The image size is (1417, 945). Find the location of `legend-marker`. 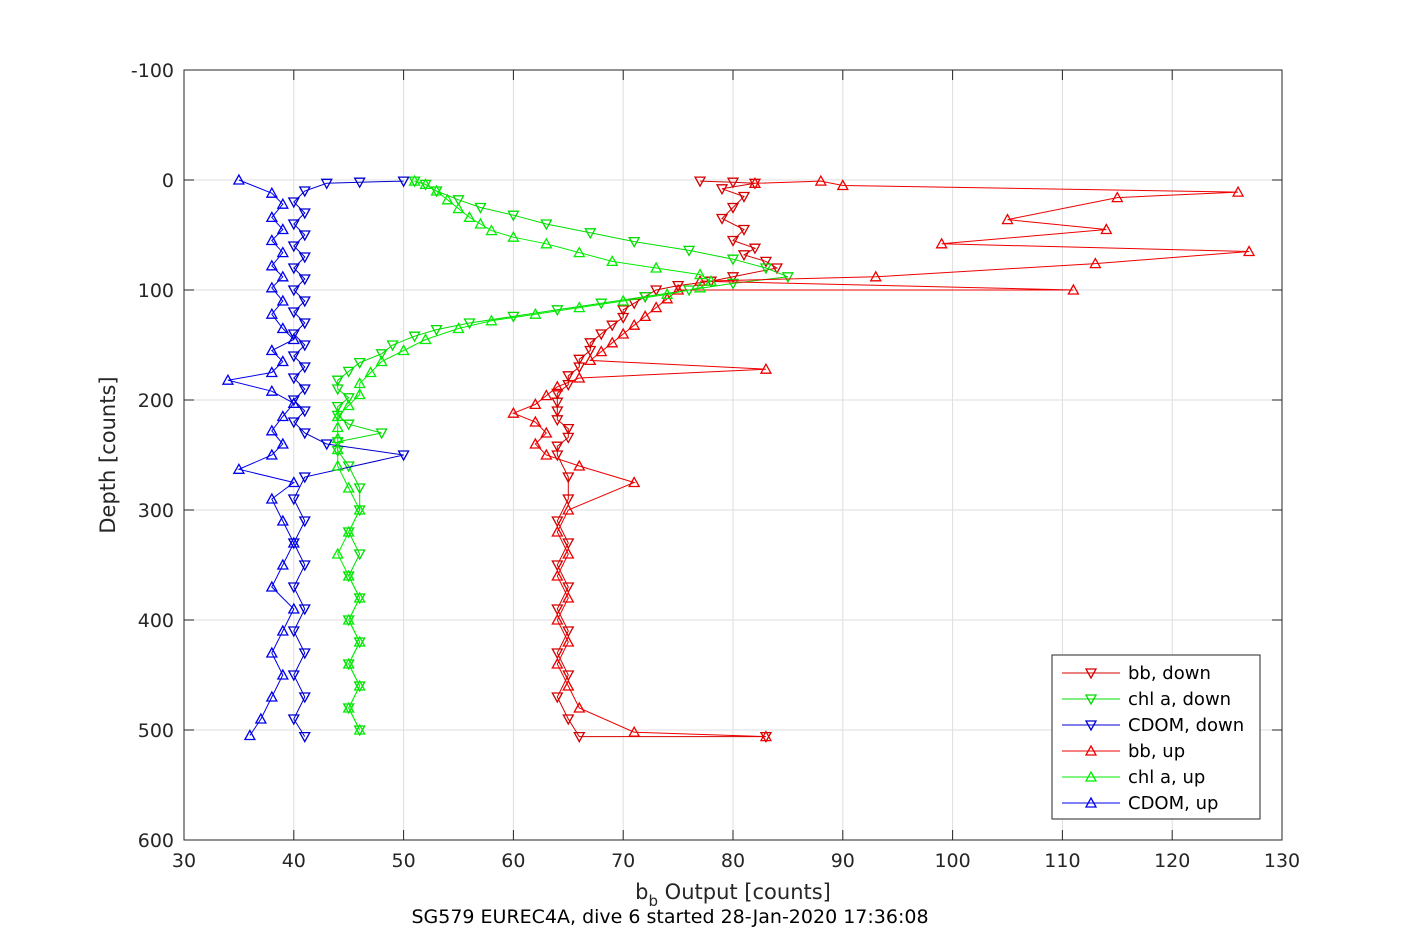

legend-marker is located at coordinates (1091, 700).